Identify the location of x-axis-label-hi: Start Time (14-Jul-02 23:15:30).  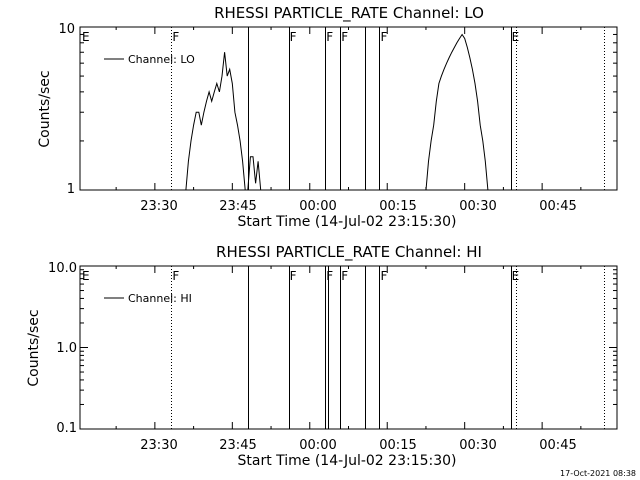
(346, 461).